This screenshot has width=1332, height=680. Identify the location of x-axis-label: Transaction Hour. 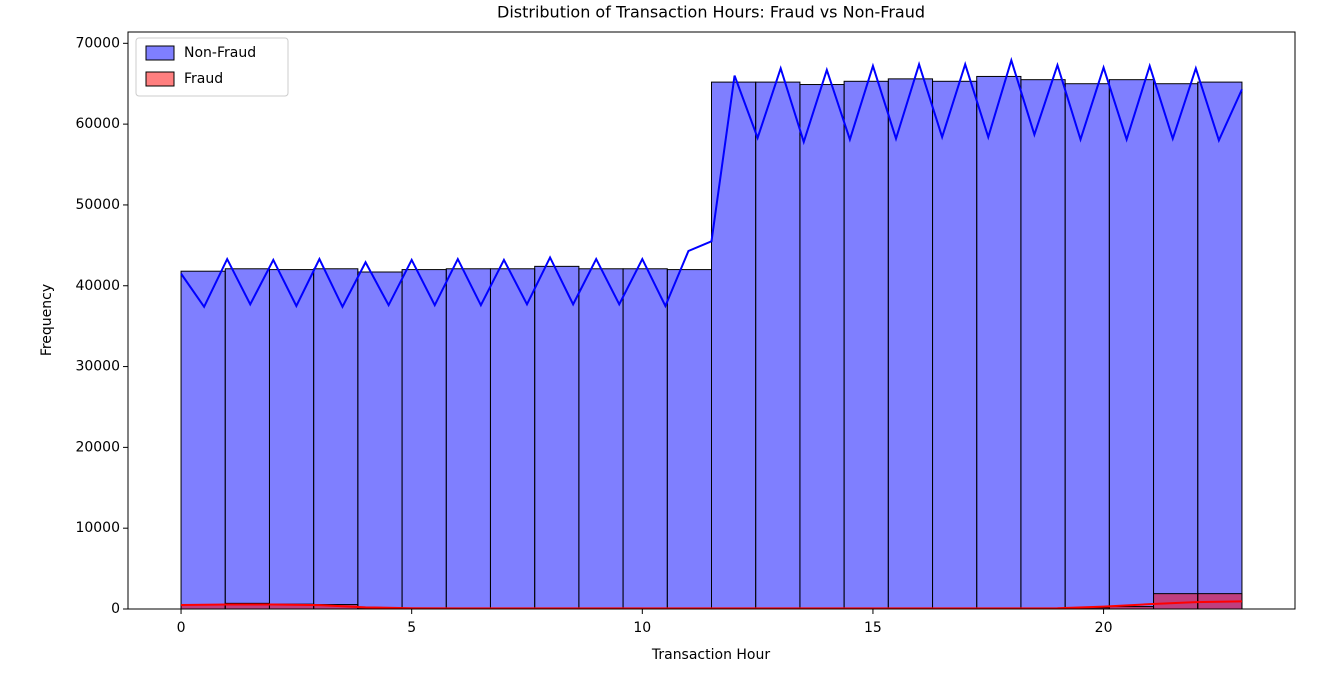
(711, 655).